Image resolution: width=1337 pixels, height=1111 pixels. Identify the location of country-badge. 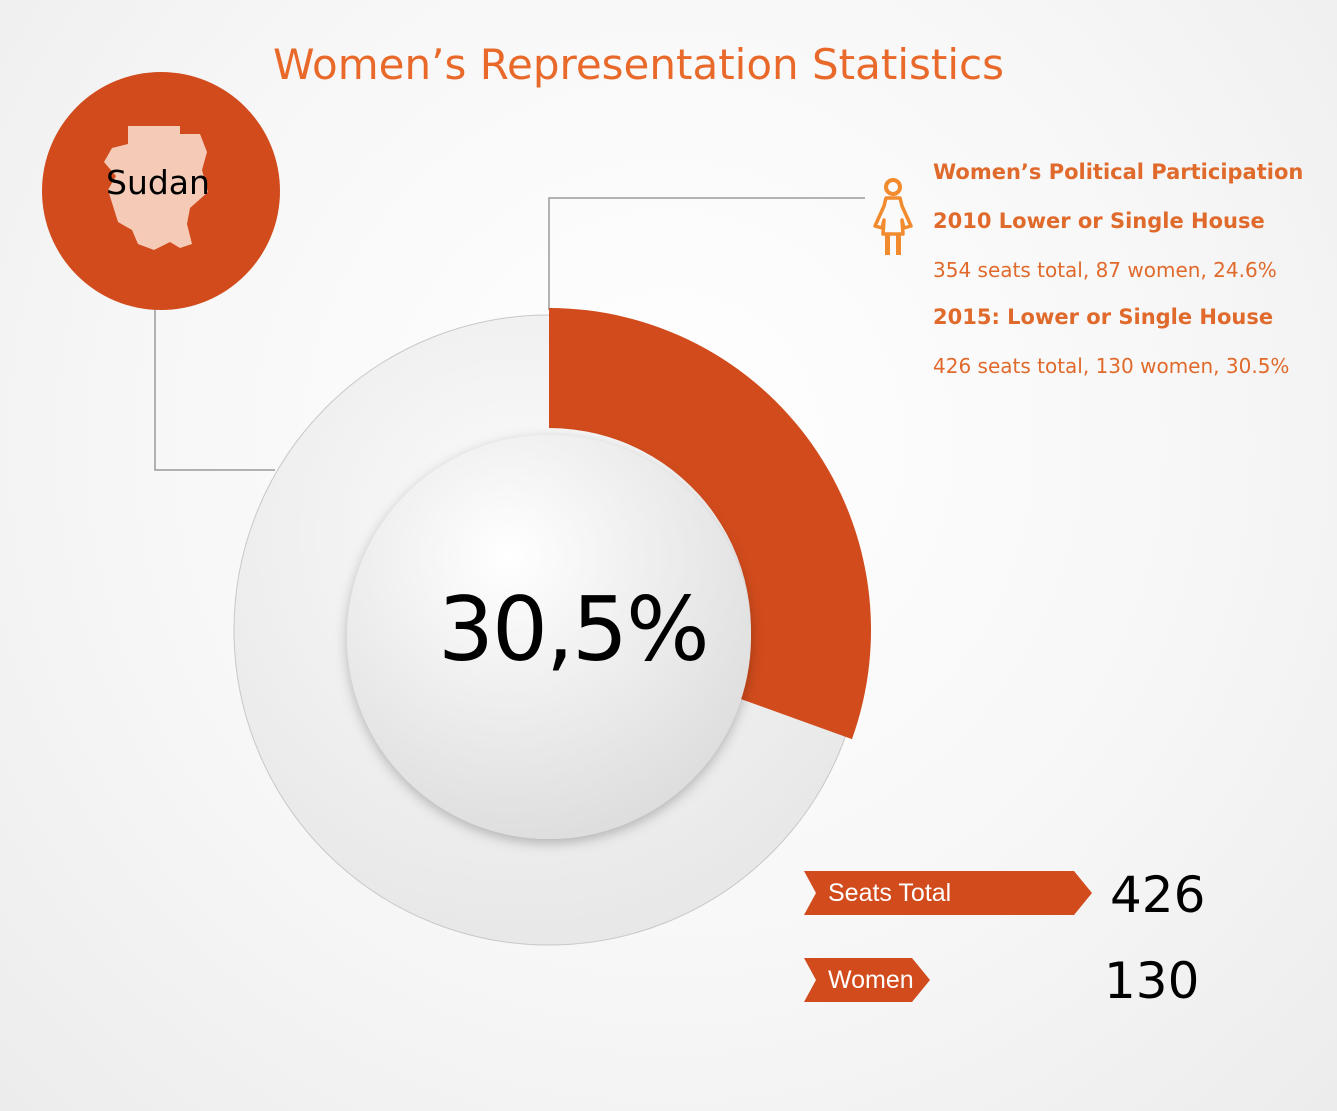
(161, 191).